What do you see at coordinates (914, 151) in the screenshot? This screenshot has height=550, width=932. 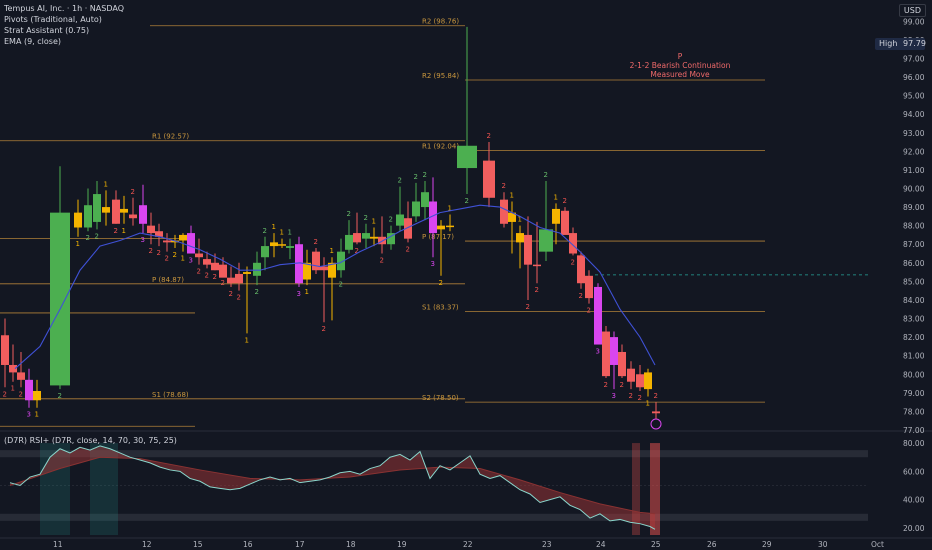 I see `price-tick-label: 92.00` at bounding box center [914, 151].